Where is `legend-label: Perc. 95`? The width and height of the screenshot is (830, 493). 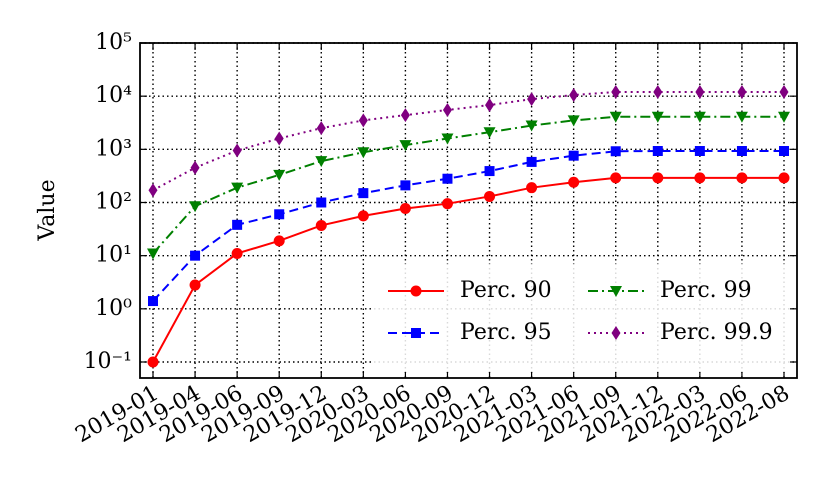
legend-label: Perc. 95 is located at coordinates (506, 332).